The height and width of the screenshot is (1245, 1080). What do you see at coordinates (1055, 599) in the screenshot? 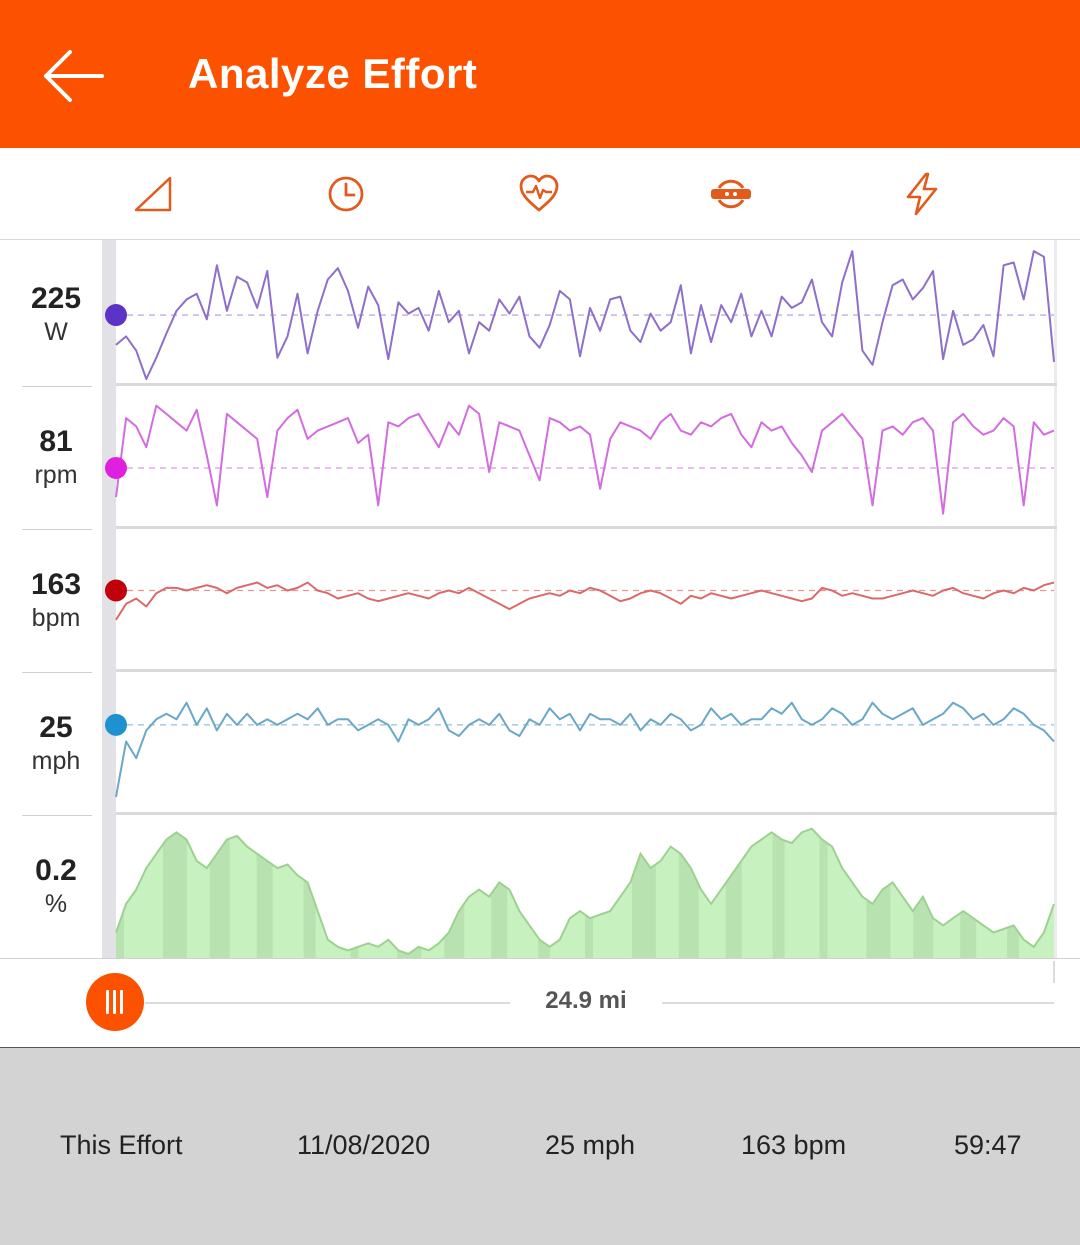
I see `chart-right-edge` at bounding box center [1055, 599].